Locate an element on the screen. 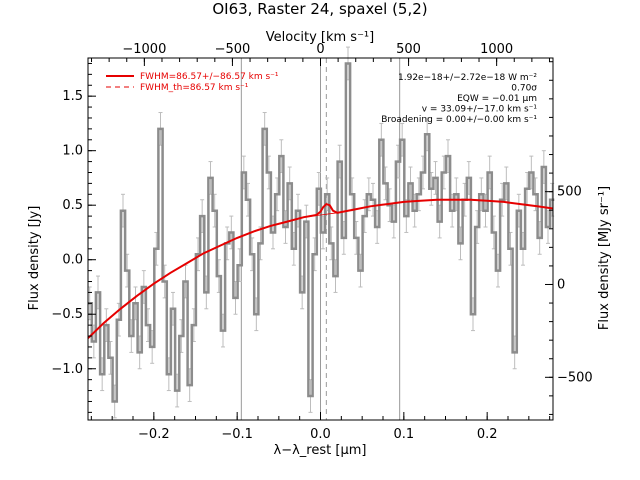 Image resolution: width=640 pixels, height=480 pixels. y-tick-label: −1.0 is located at coordinates (67, 369).